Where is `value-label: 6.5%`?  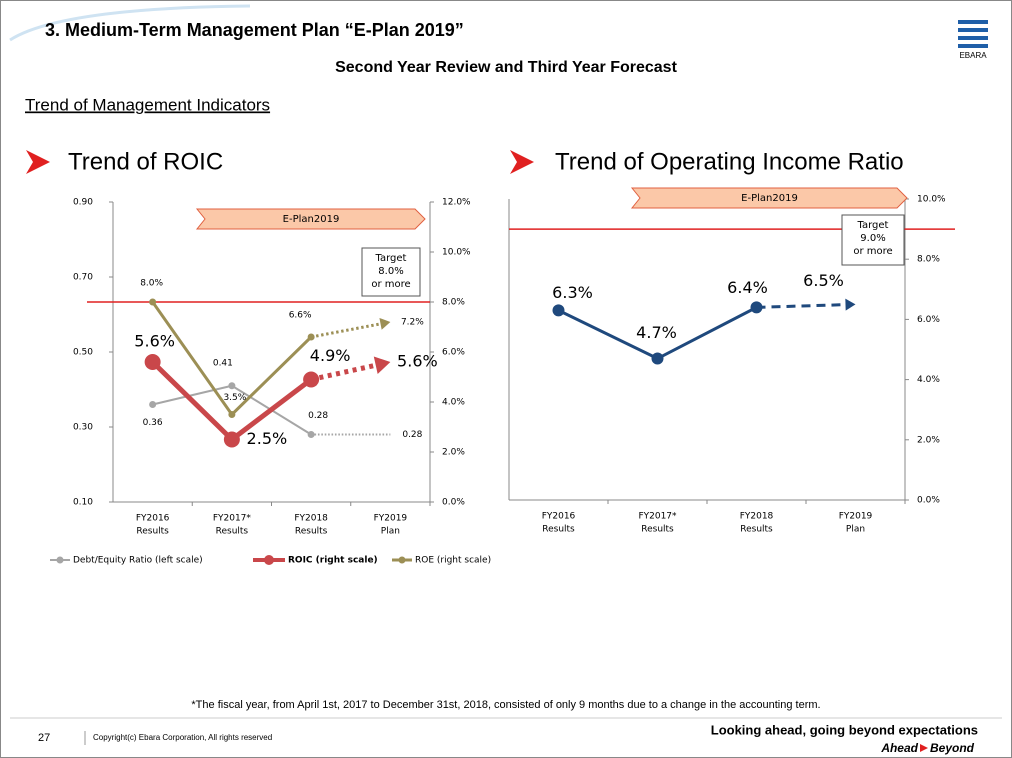 value-label: 6.5% is located at coordinates (823, 280).